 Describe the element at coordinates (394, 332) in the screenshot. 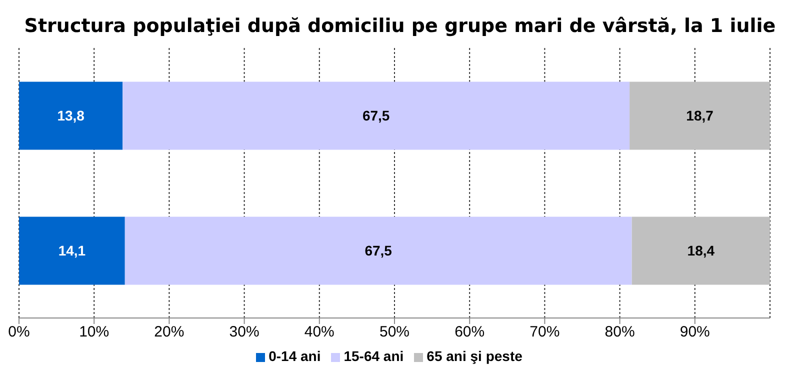

I see `x-tick-label: 50%` at that location.